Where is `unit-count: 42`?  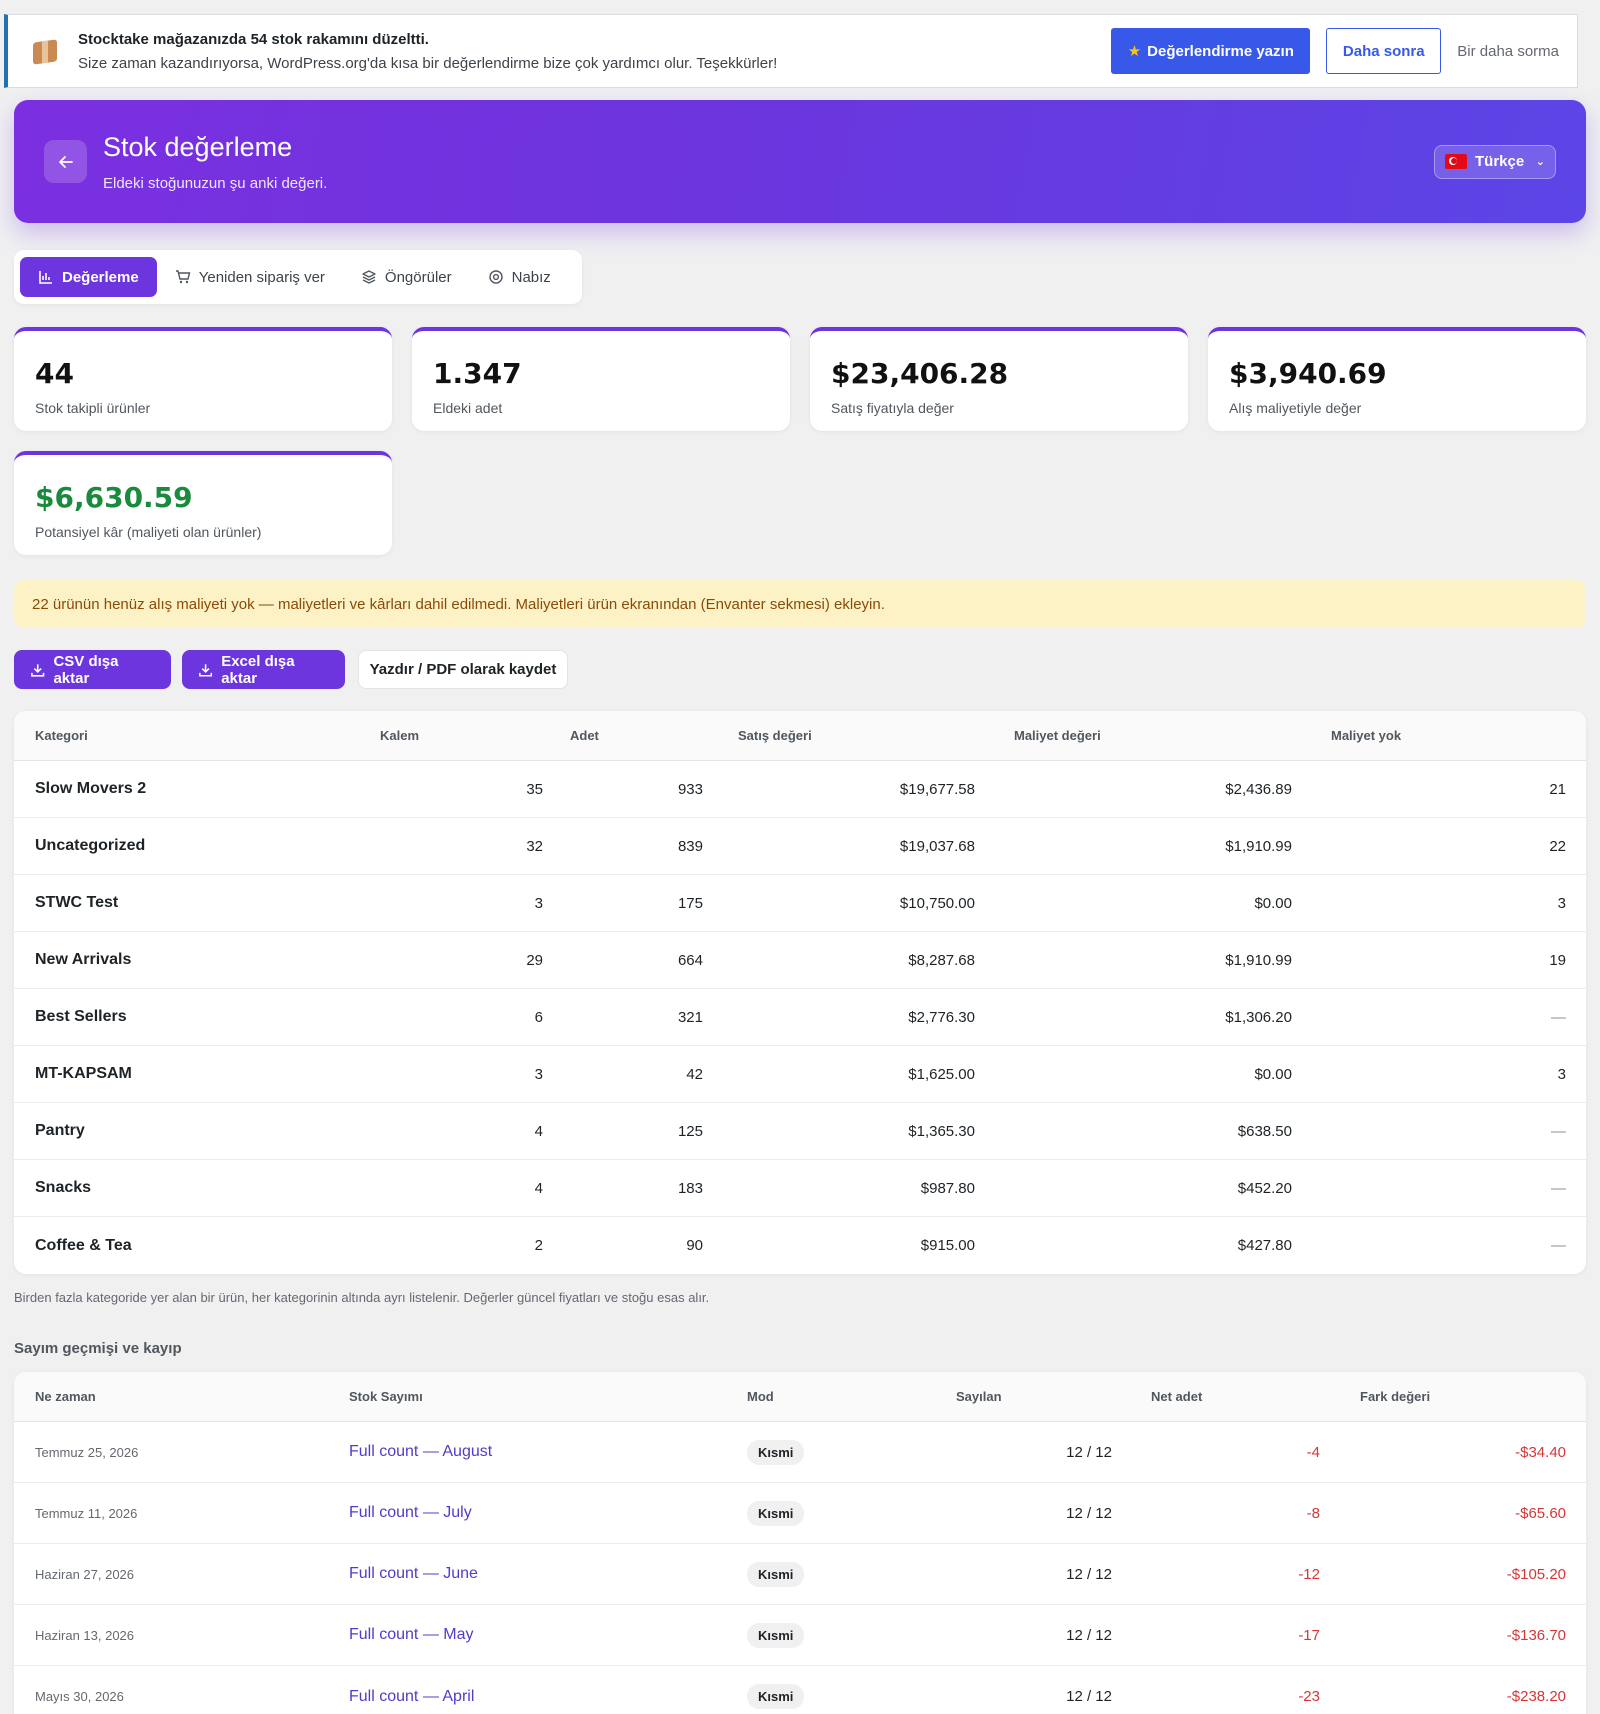 unit-count: 42 is located at coordinates (694, 1074).